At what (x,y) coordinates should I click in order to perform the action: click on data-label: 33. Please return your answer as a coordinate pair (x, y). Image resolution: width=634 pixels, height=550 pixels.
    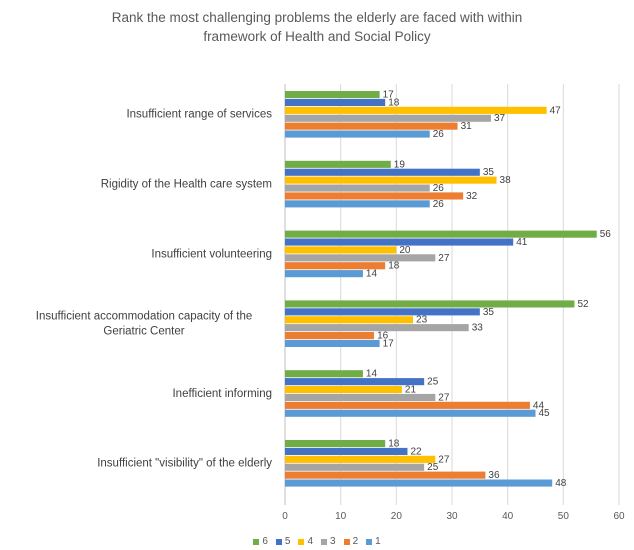
    Looking at the image, I should click on (478, 328).